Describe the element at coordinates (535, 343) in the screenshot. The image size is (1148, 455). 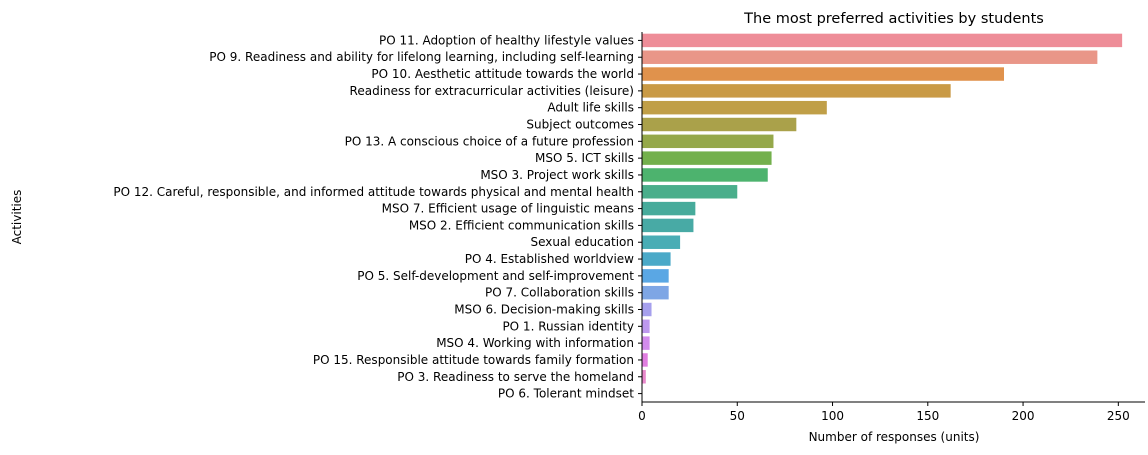
I see `y-tick-label-18: MSO 4. Working with information` at that location.